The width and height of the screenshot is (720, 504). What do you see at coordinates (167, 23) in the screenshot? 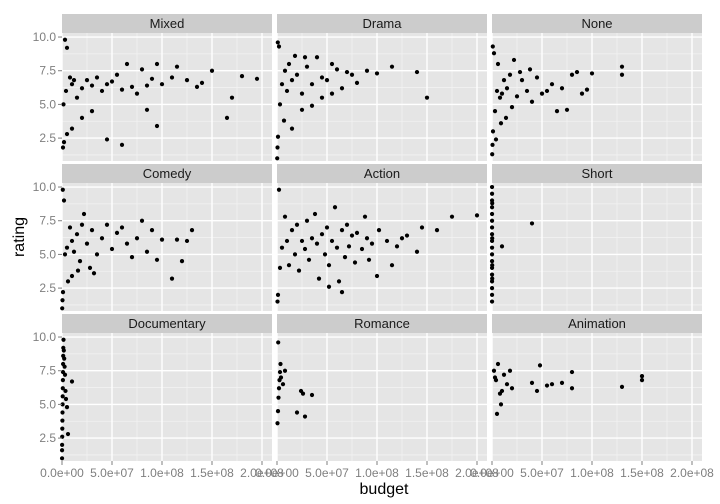
I see `facet-label-mixed: Mixed` at bounding box center [167, 23].